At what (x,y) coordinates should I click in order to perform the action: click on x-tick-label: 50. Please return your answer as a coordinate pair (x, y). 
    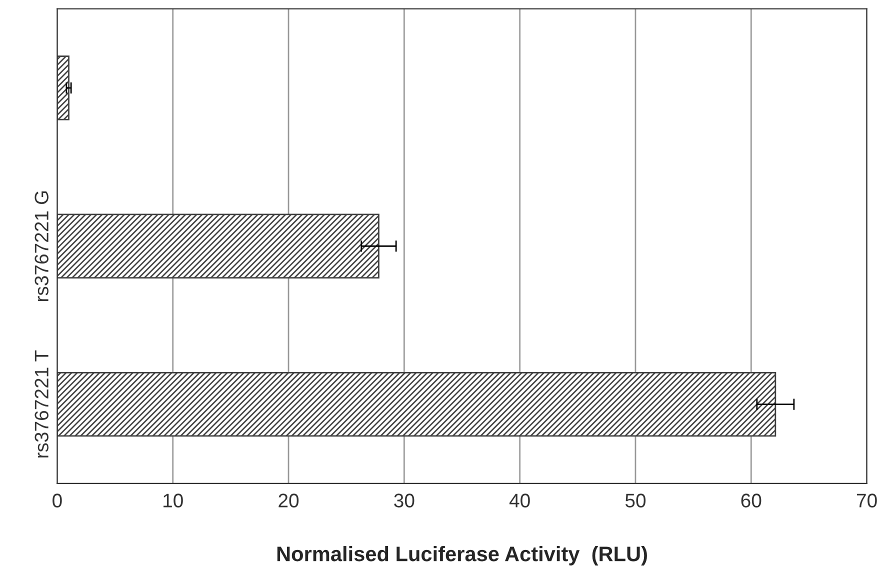
    Looking at the image, I should click on (635, 501).